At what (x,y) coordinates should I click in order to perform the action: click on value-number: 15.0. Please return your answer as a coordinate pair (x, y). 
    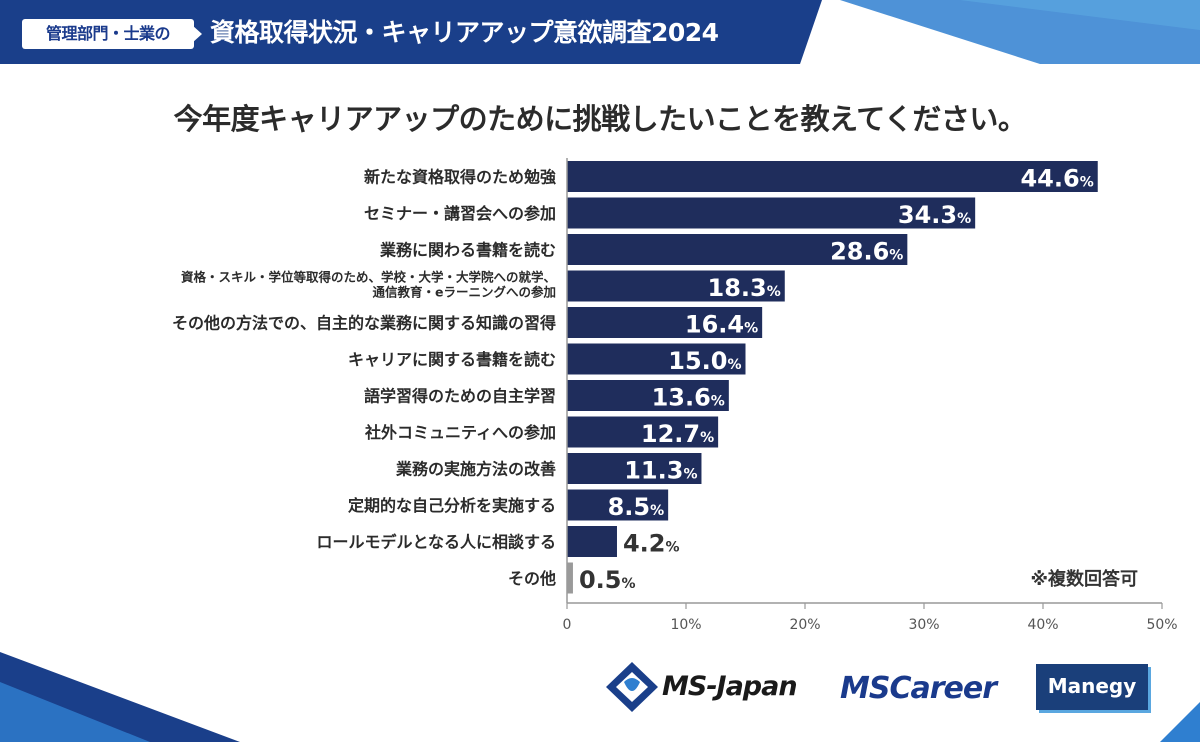
    Looking at the image, I should click on (697, 361).